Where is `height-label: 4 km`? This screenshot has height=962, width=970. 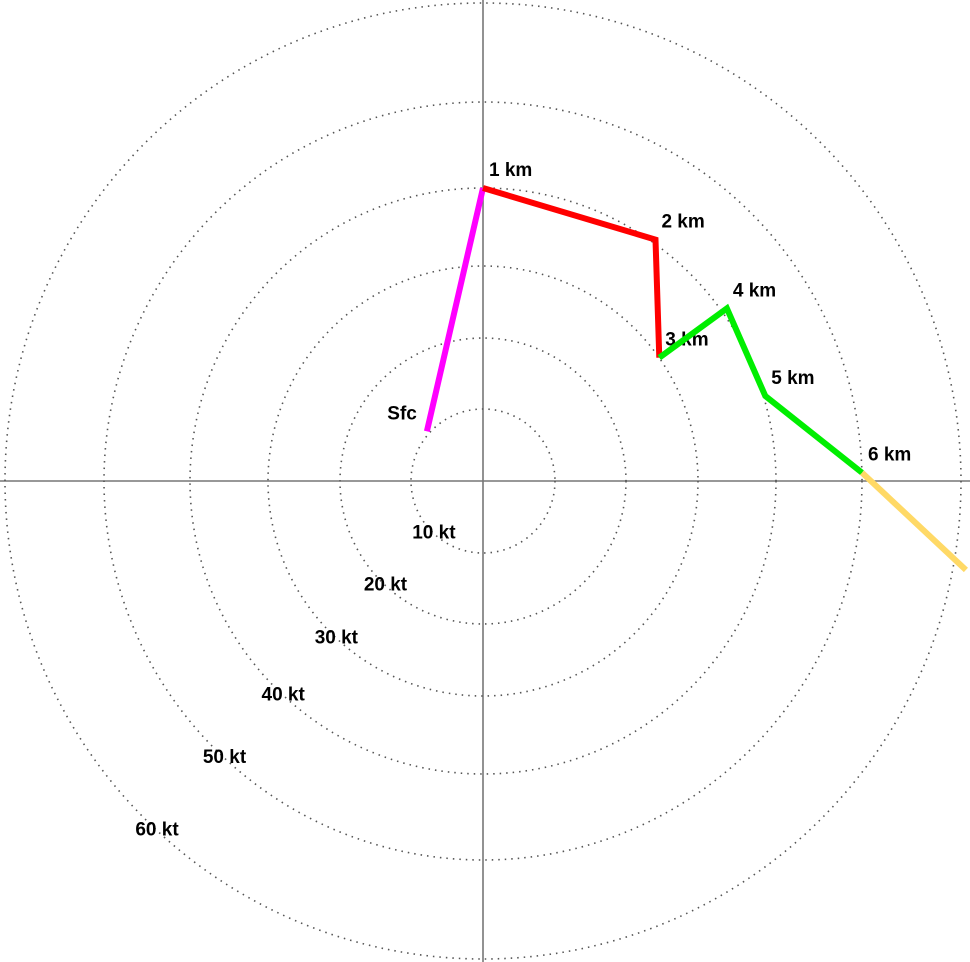 height-label: 4 km is located at coordinates (754, 290).